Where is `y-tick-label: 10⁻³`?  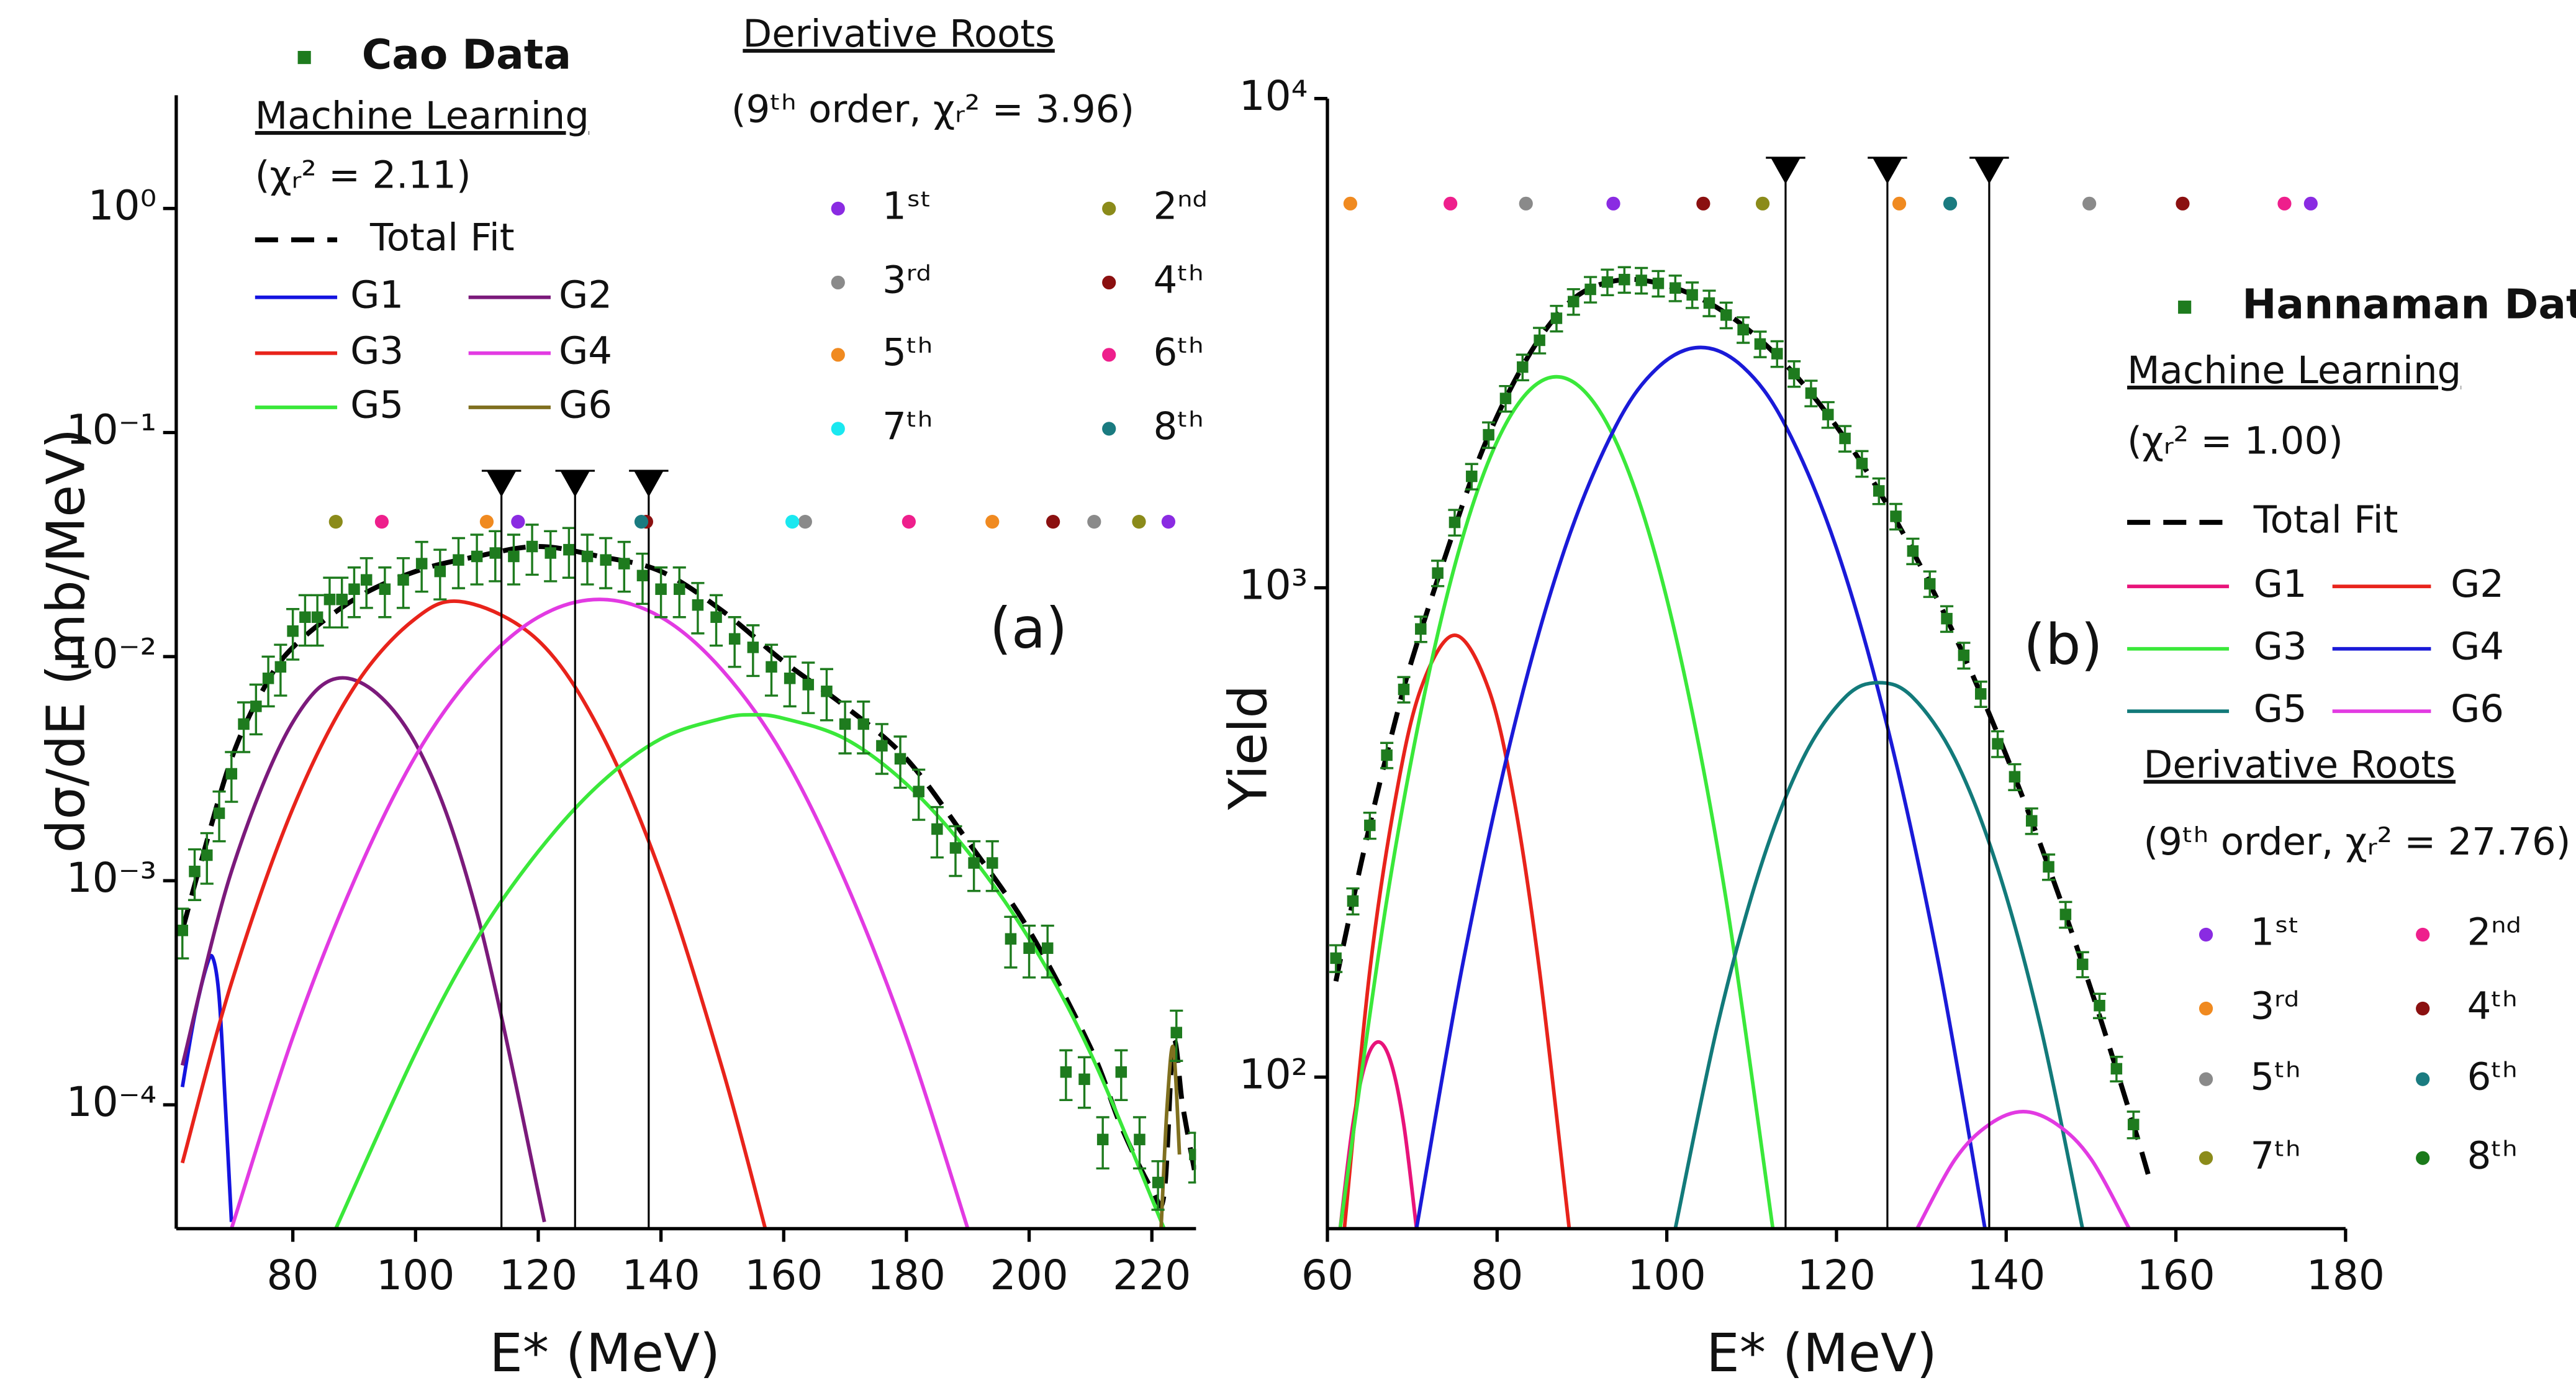
y-tick-label: 10⁻³ is located at coordinates (111, 878).